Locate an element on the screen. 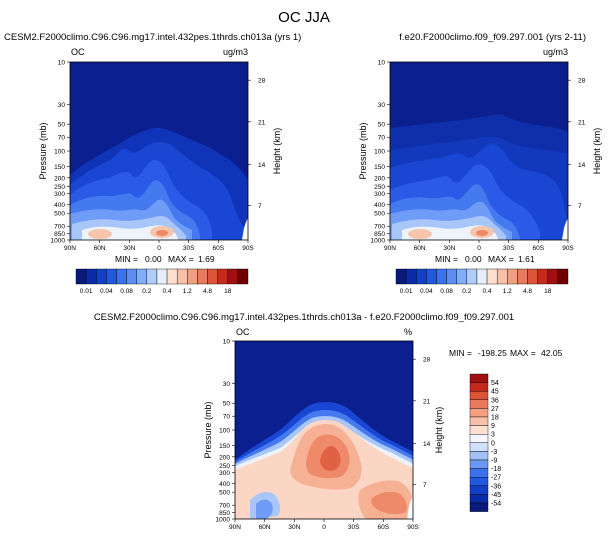 The width and height of the screenshot is (609, 543). panel-2-contour-field is located at coordinates (479, 151).